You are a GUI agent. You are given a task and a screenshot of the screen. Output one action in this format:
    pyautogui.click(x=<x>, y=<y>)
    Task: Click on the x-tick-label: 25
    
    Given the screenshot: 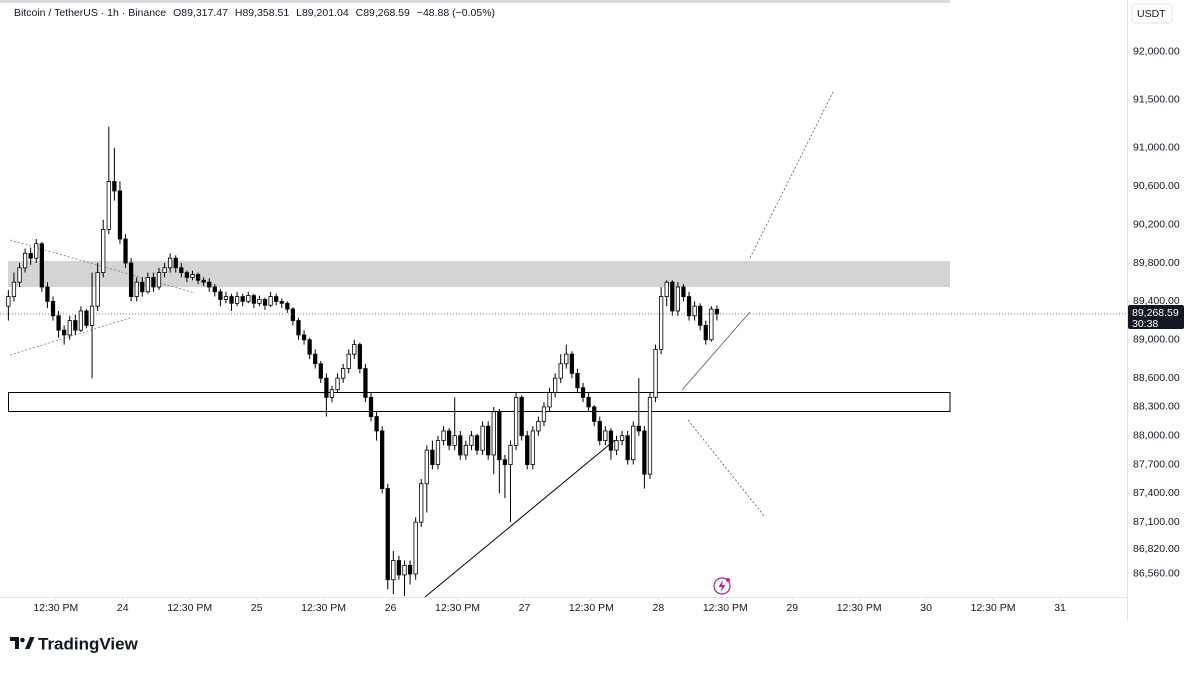 What is the action you would take?
    pyautogui.click(x=257, y=608)
    